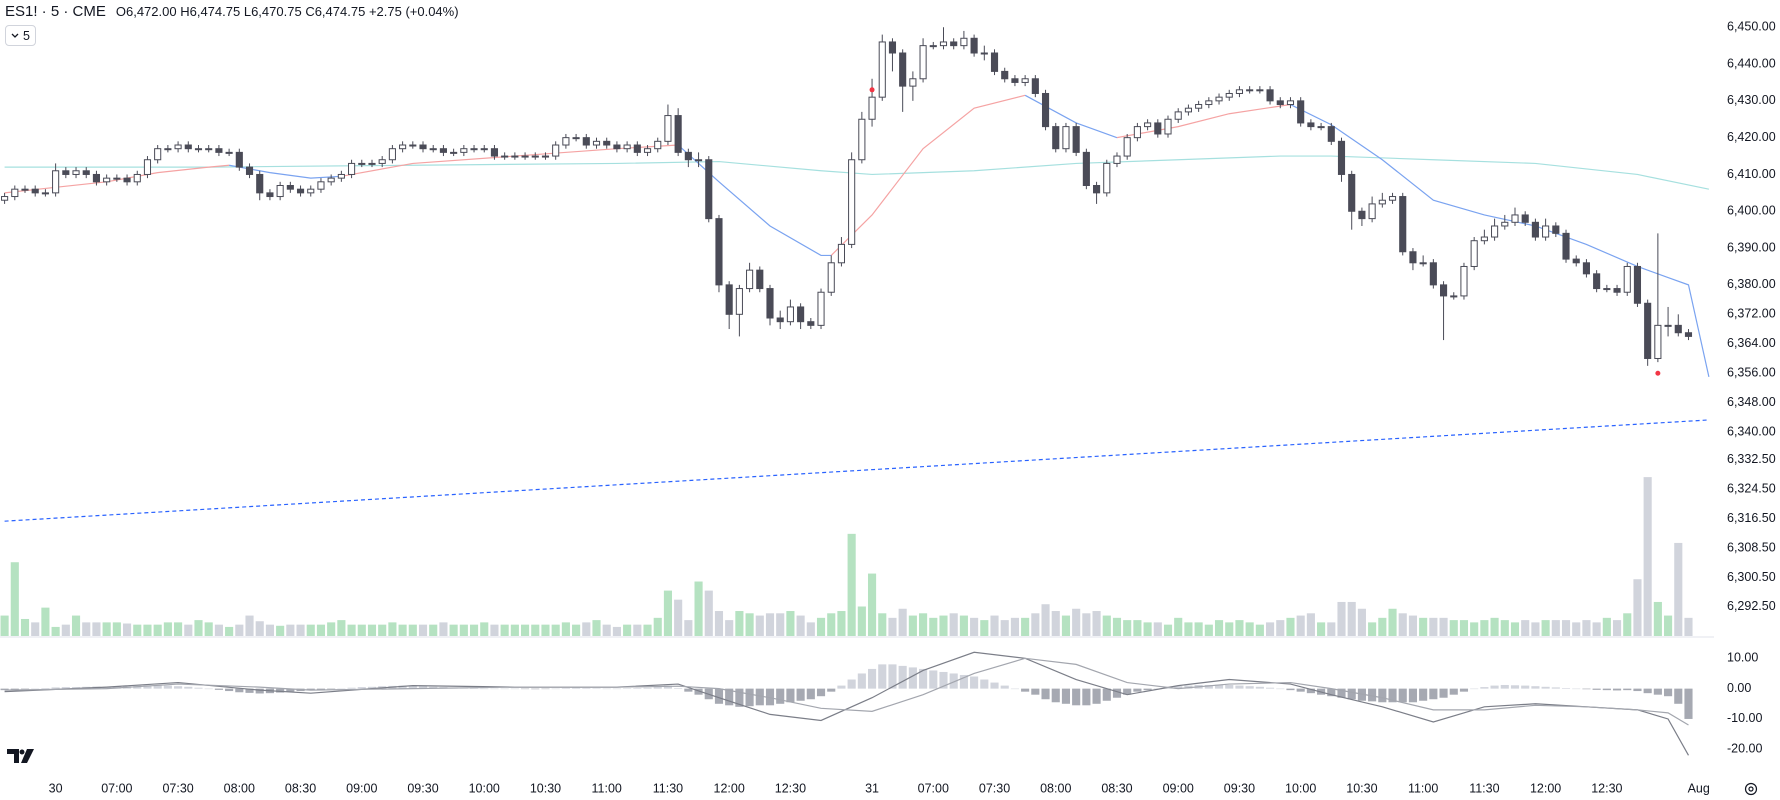  Describe the element at coordinates (422, 788) in the screenshot. I see `x-tick-label: 09:30` at that location.